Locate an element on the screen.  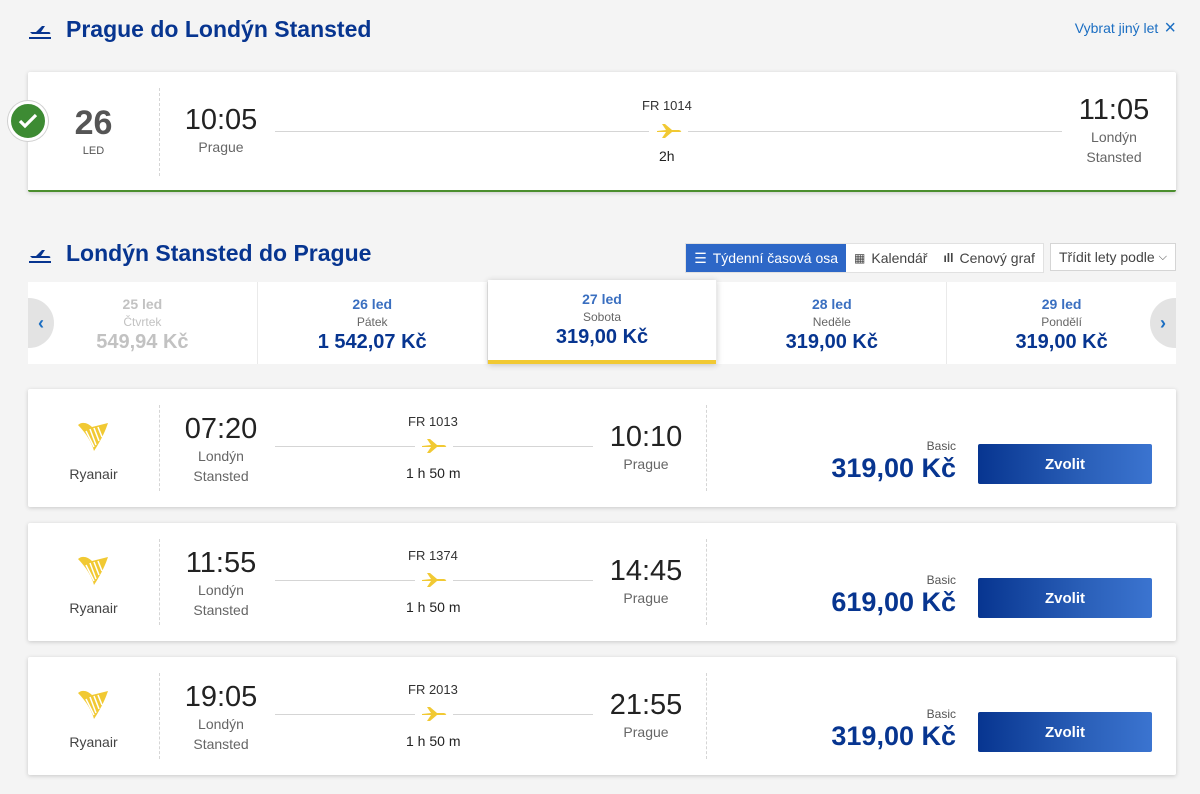
date-option: 28 led Neděle 319,00 Kč is located at coordinates (832, 323).